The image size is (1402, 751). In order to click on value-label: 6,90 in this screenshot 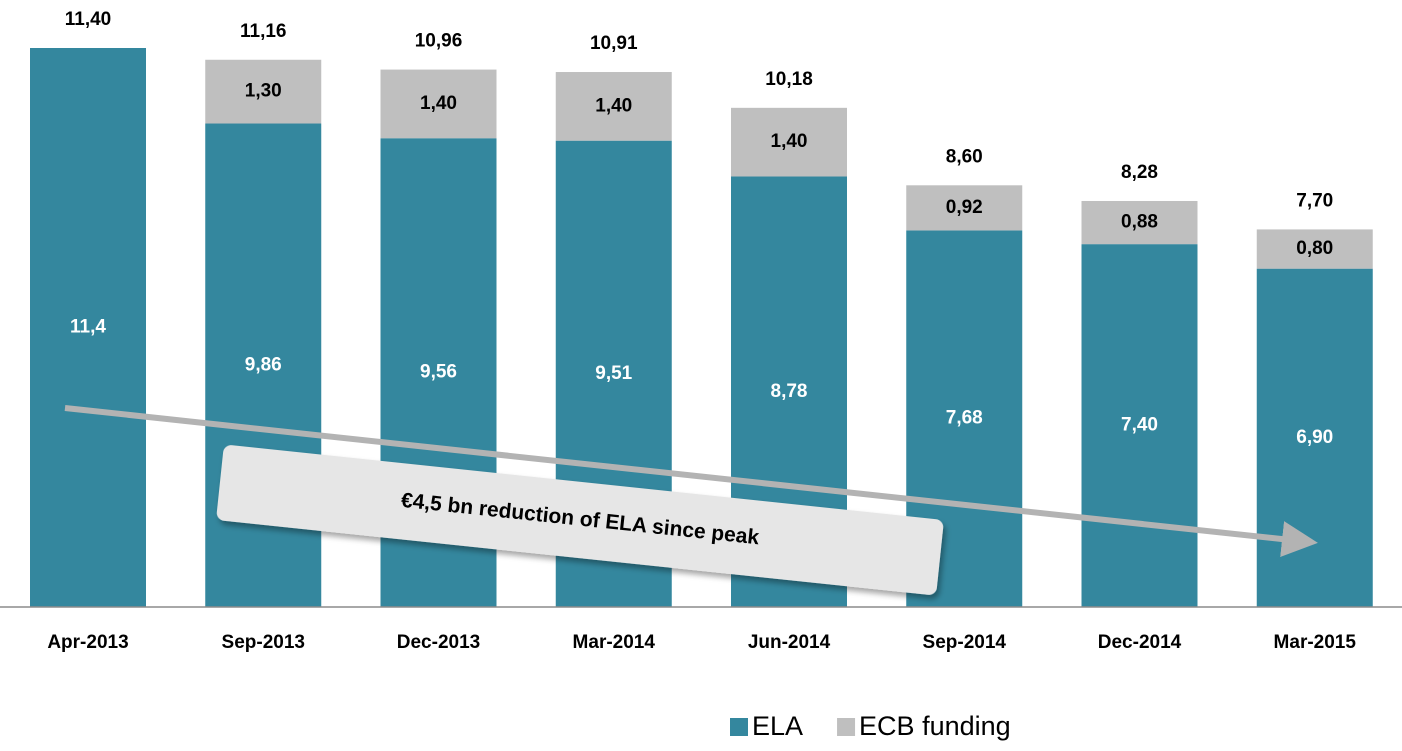, I will do `click(1314, 437)`.